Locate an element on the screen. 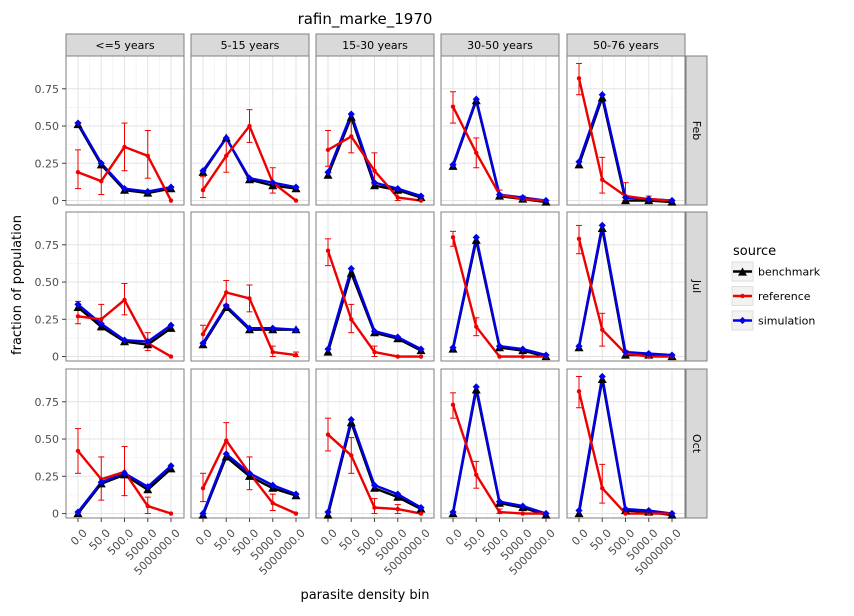 This screenshot has width=854, height=616. legend: source benchmark reference simulation is located at coordinates (776, 287).